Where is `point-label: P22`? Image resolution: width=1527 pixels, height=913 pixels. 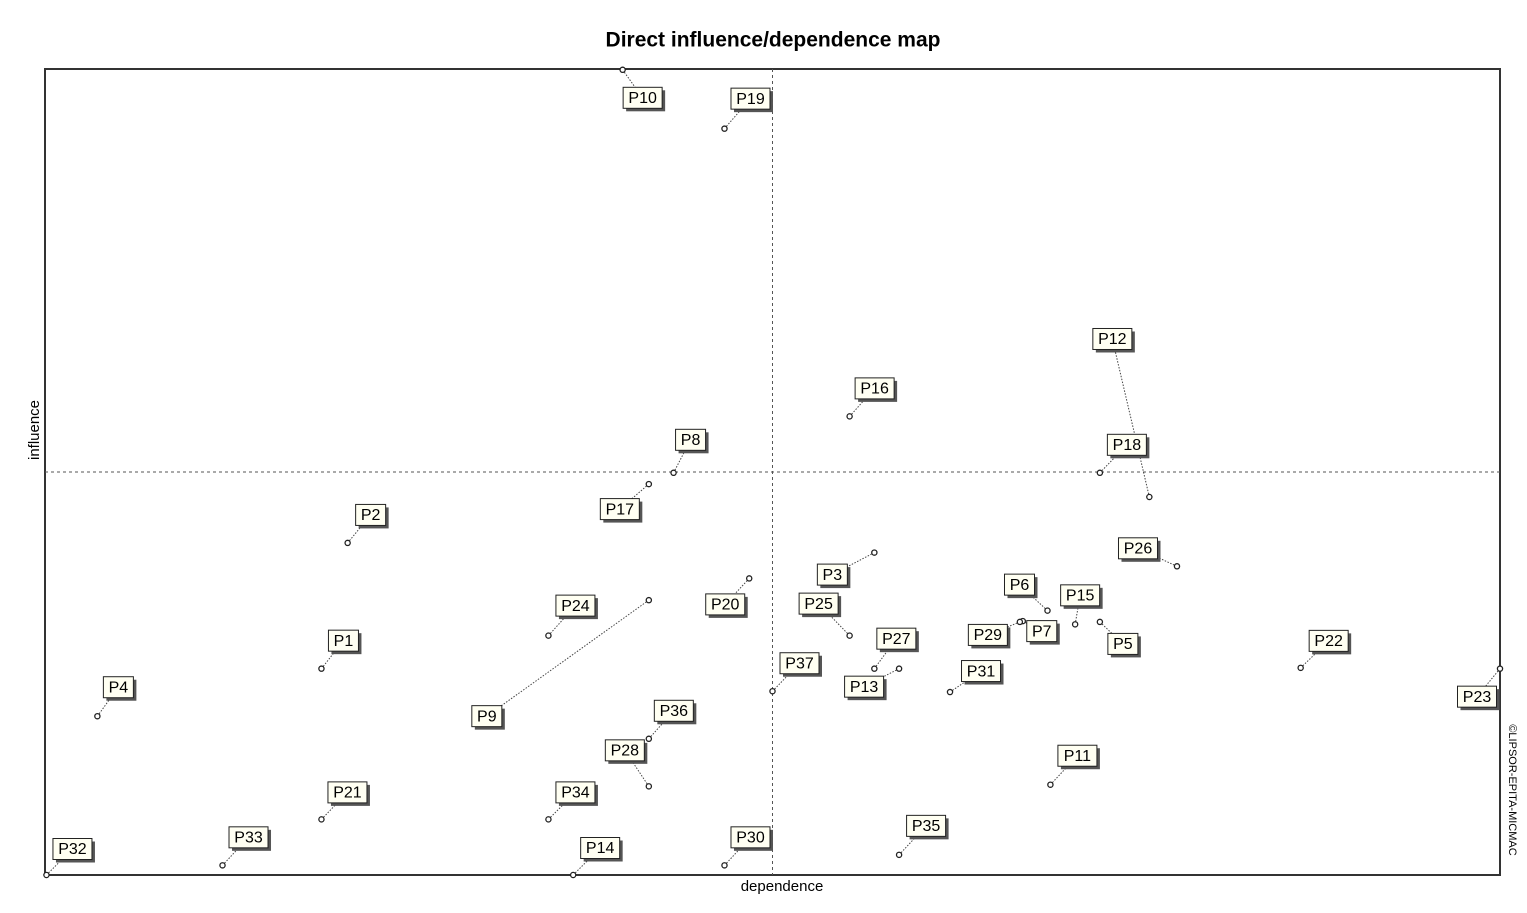
point-label: P22 is located at coordinates (1328, 641).